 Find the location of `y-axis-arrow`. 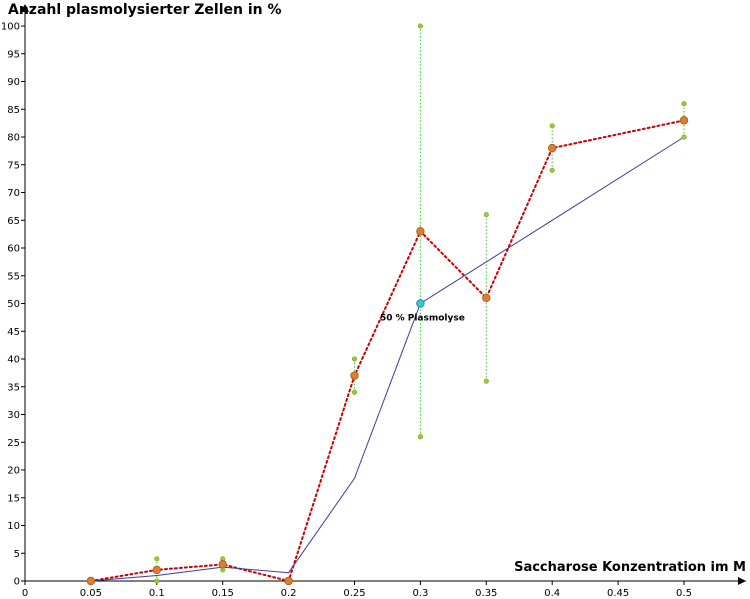

y-axis-arrow is located at coordinates (25, 8).